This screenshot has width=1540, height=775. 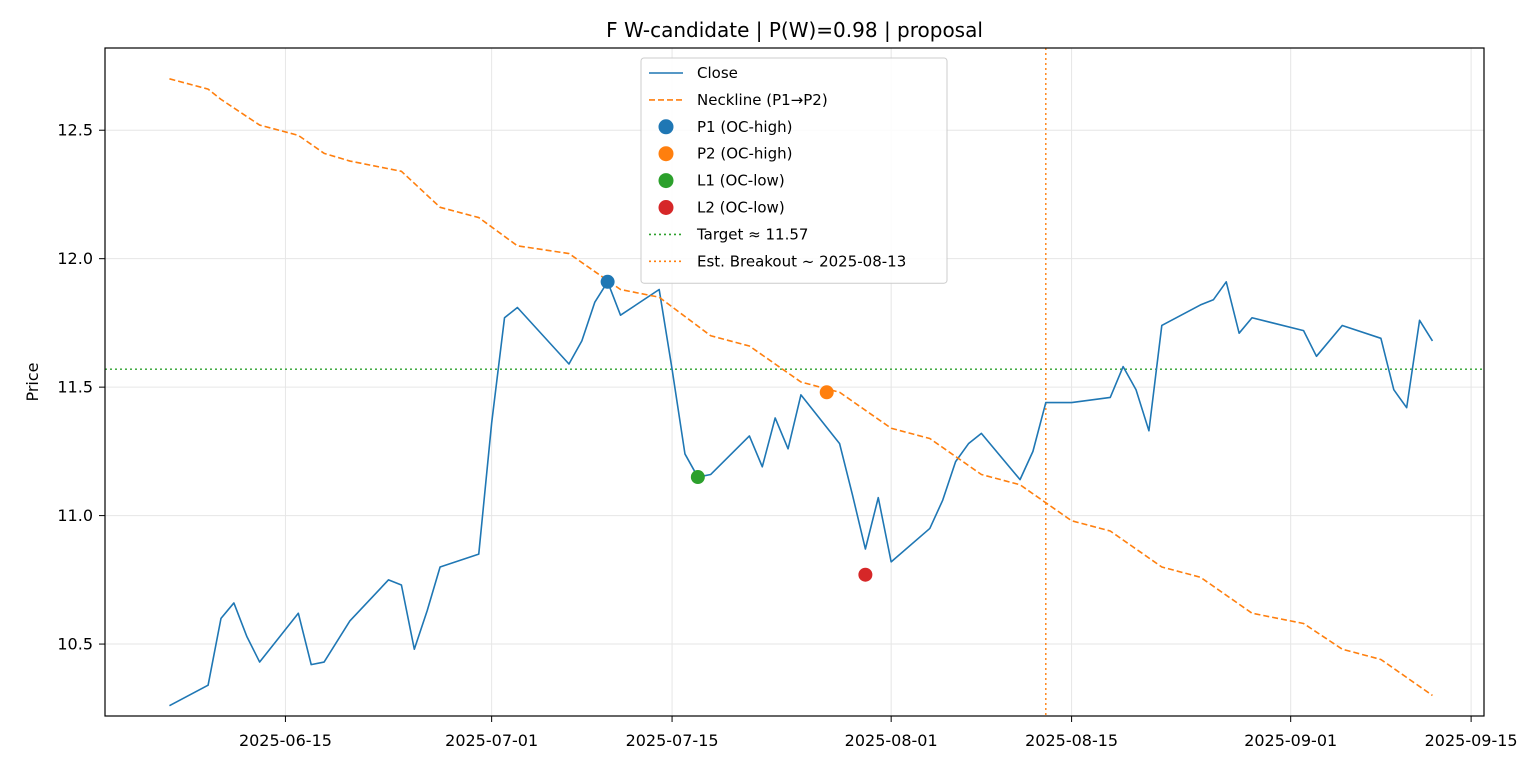 I want to click on x-tick-label: 2025-07-01, so click(x=491, y=740).